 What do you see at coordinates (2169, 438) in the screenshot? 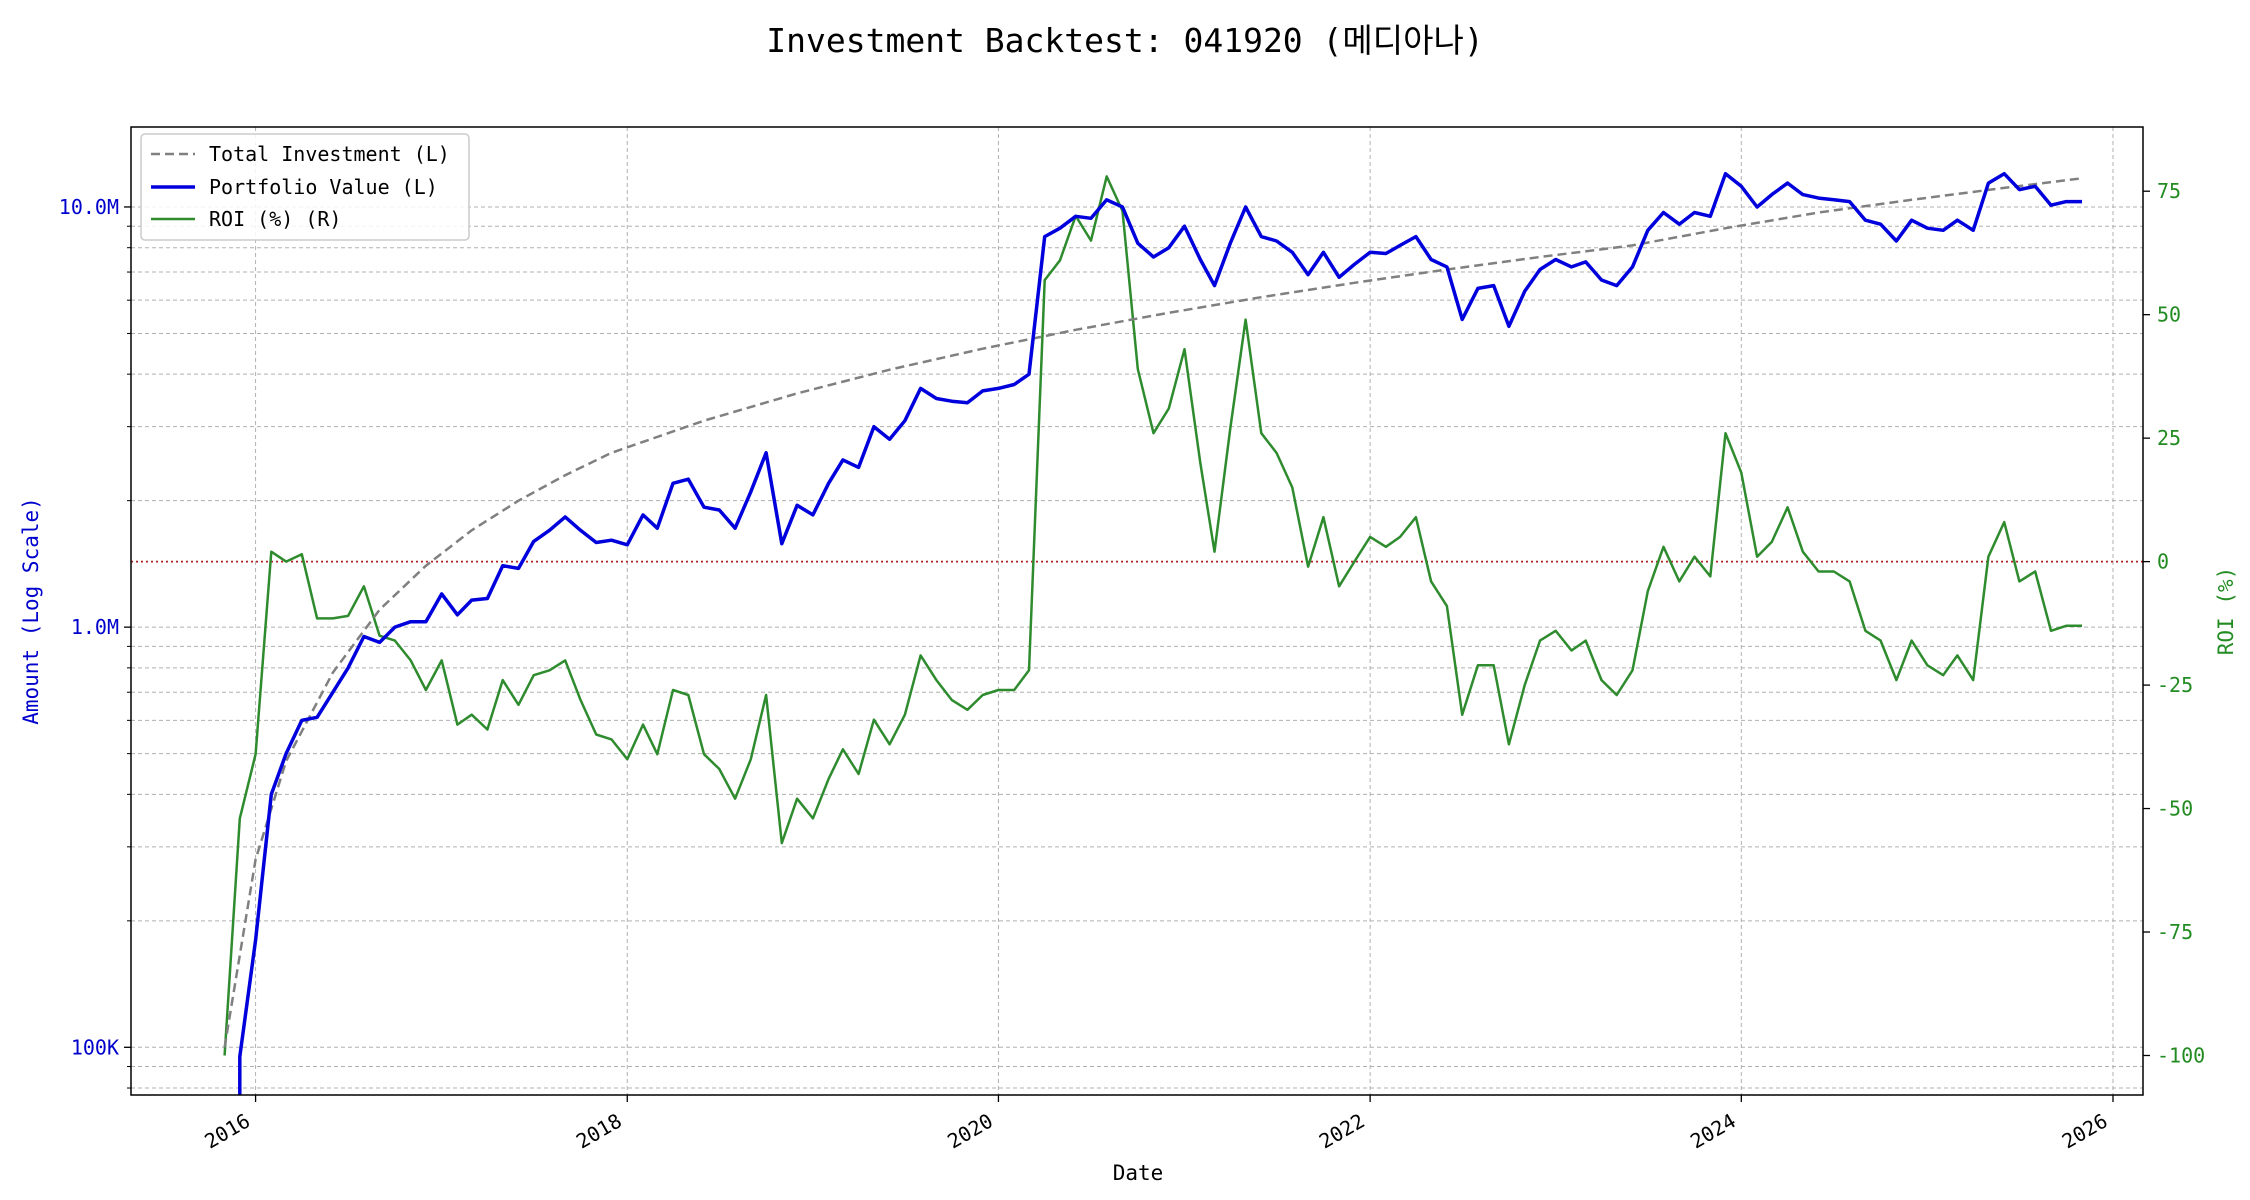
I see `y-right-tick-label: 25` at bounding box center [2169, 438].